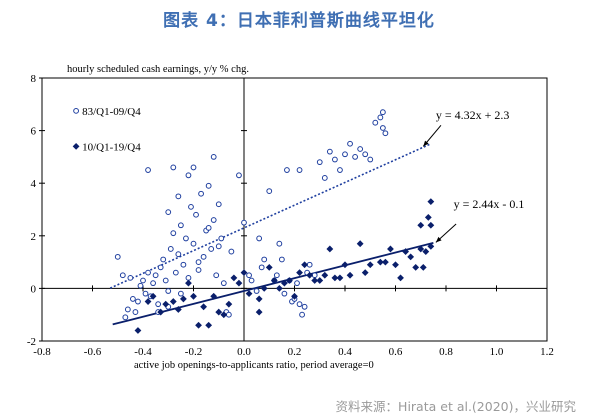 The height and width of the screenshot is (419, 598). Describe the element at coordinates (34, 237) in the screenshot. I see `y-tick-label: 2` at that location.